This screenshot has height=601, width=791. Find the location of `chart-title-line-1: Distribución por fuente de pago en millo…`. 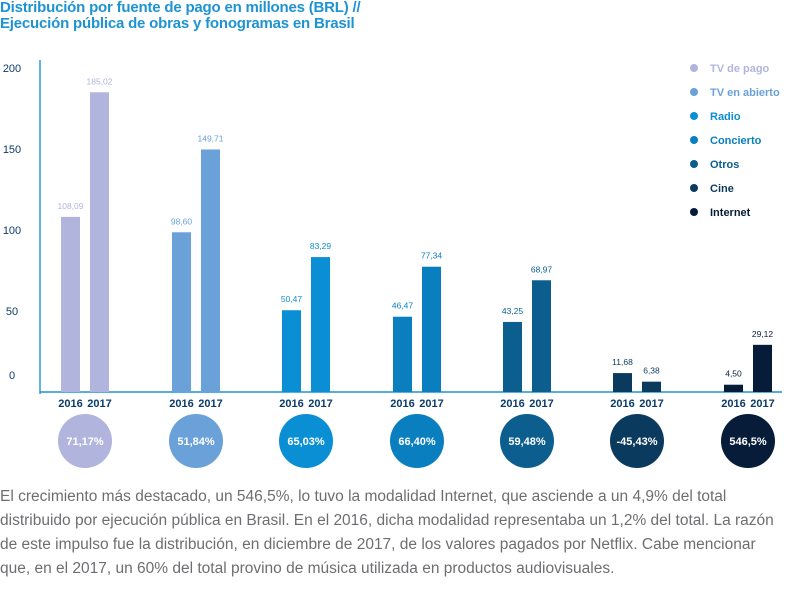

chart-title-line-1: Distribución por fuente de pago en millo… is located at coordinates (180, 8).